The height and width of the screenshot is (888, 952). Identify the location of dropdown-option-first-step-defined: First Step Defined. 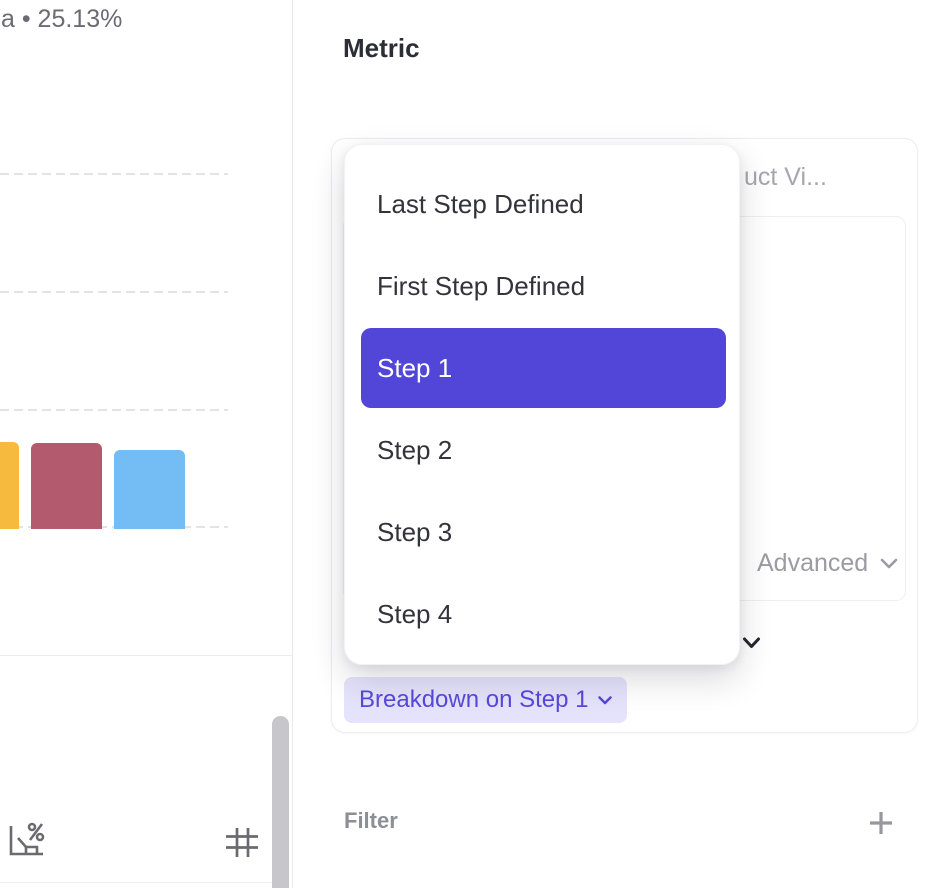
(481, 285).